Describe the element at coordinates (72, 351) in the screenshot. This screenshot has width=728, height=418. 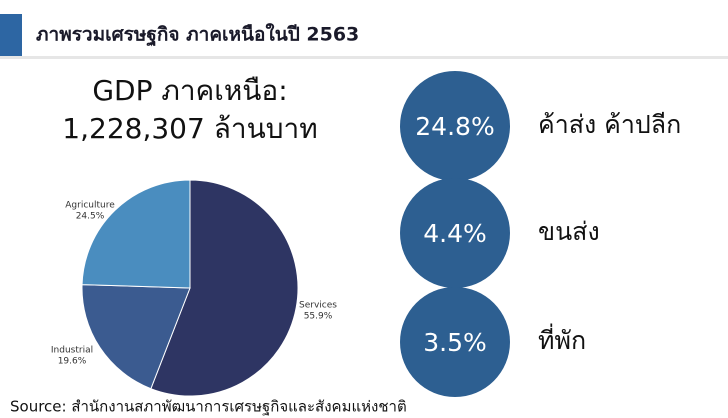
I see `slice-label: Industrial` at that location.